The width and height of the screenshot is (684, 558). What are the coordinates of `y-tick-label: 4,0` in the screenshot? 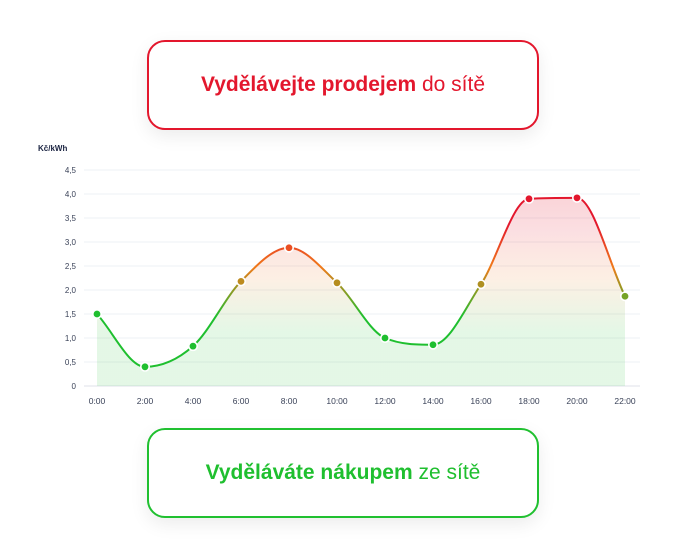 It's located at (71, 194).